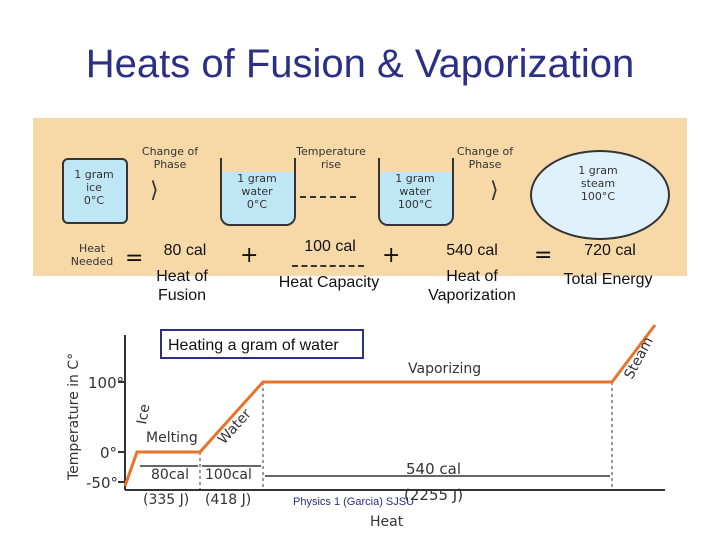  I want to click on tick-label-minus-50: -50°, so click(102, 483).